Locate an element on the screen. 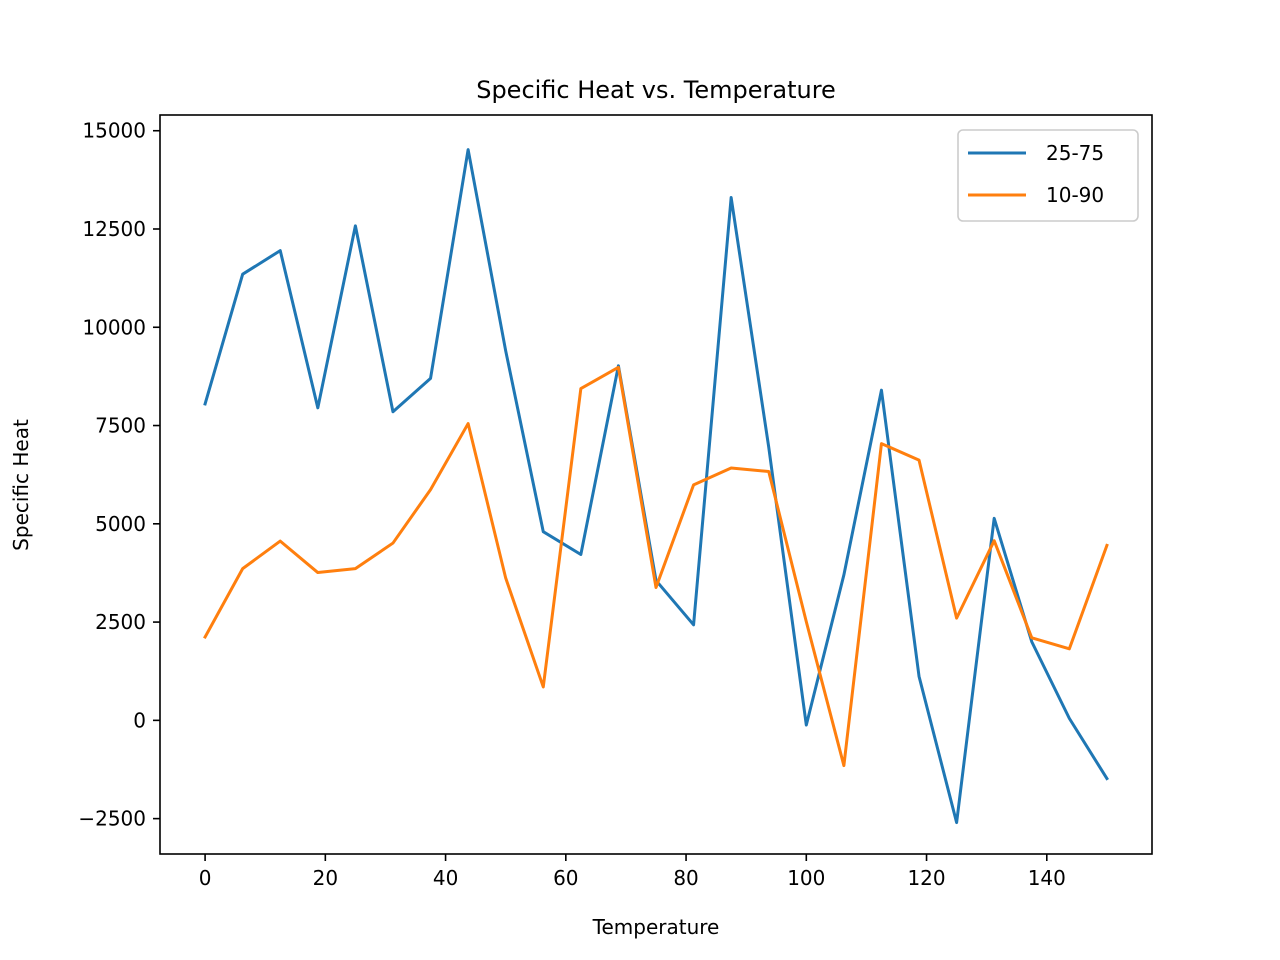  y-tick-label: −2500 is located at coordinates (112, 819).